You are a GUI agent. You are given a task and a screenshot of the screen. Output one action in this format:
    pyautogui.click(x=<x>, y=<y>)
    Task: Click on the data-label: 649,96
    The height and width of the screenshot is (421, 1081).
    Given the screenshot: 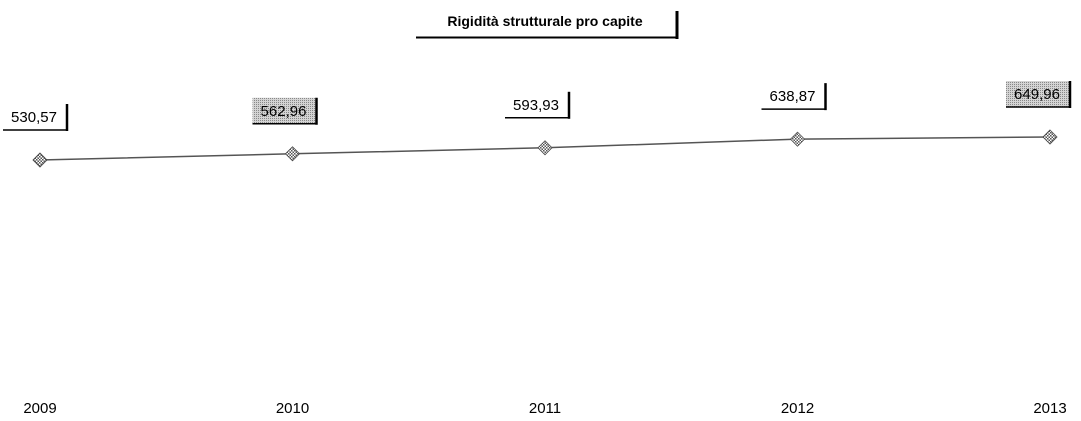 What is the action you would take?
    pyautogui.click(x=1039, y=94)
    